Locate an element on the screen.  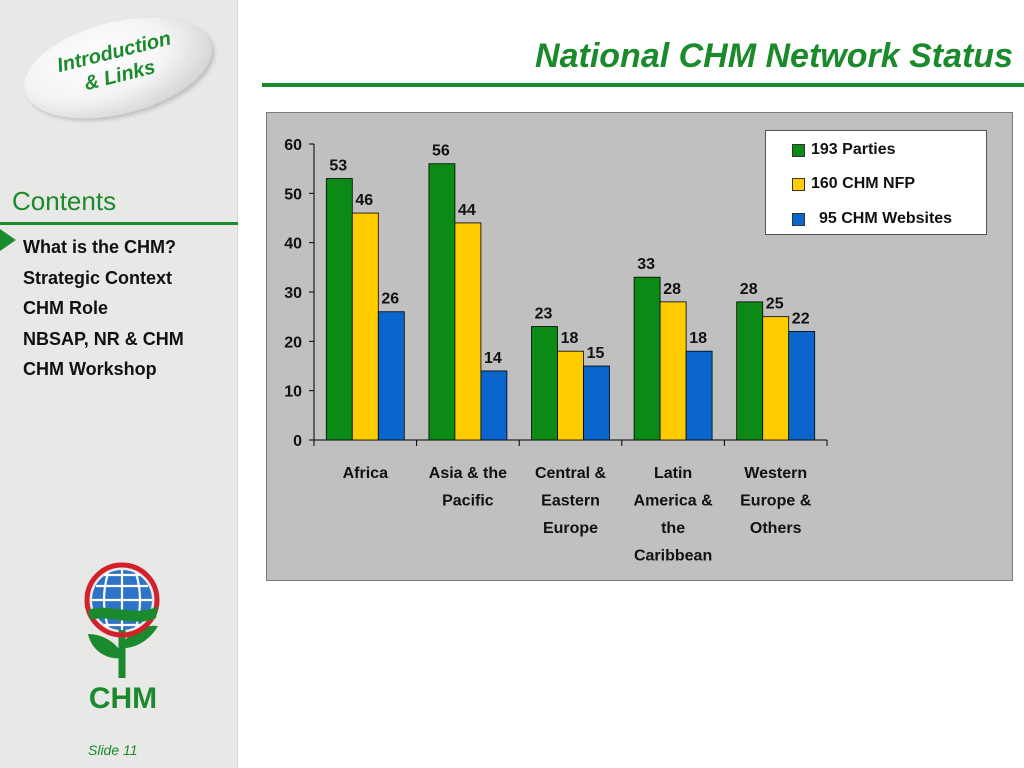
data-label: 22 is located at coordinates (801, 318).